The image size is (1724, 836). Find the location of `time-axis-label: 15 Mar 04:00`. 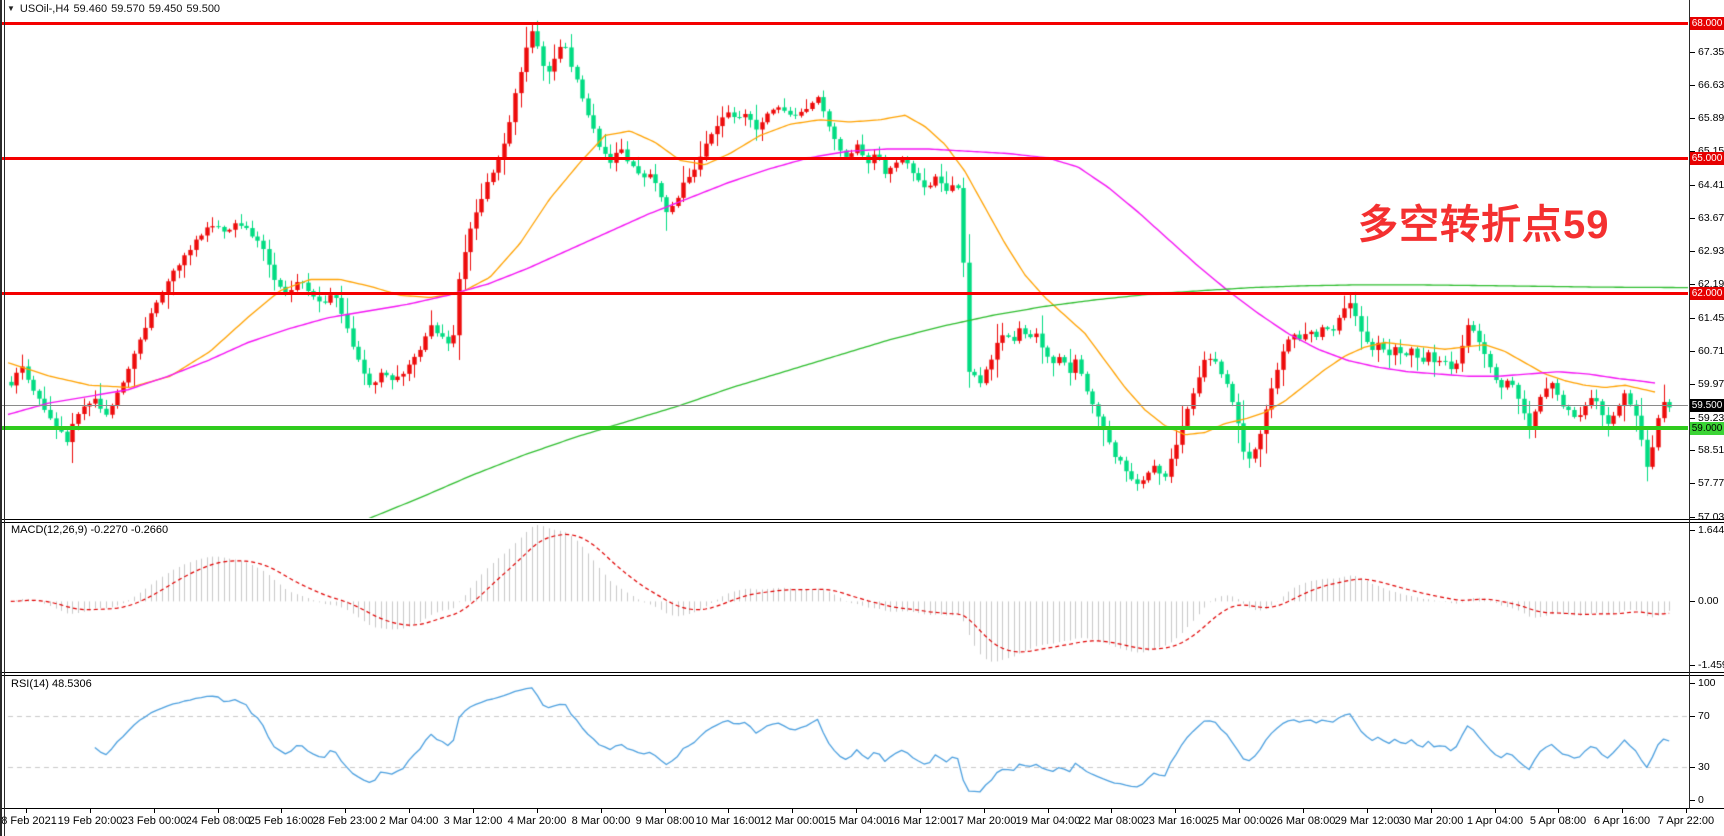

time-axis-label: 15 Mar 04:00 is located at coordinates (856, 821).